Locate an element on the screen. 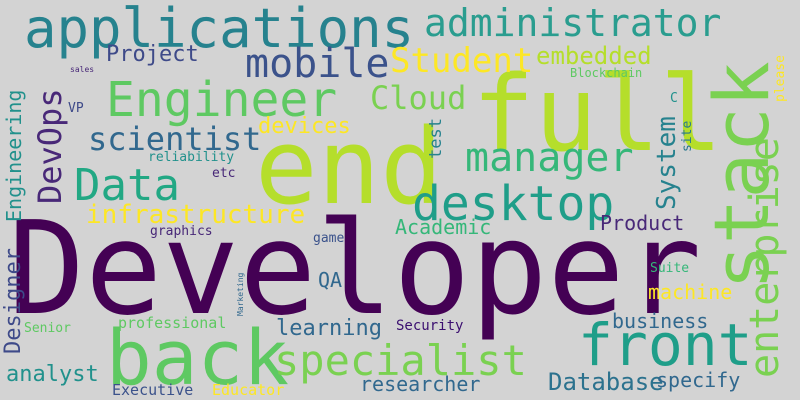 The image size is (800, 400). word-administrator: administrator is located at coordinates (573, 23).